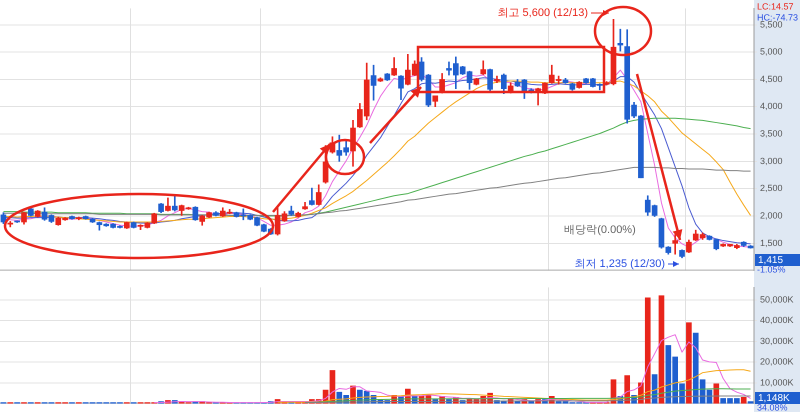 The image size is (800, 412). What do you see at coordinates (777, 341) in the screenshot?
I see `y-tick-label: 30,000K` at bounding box center [777, 341].